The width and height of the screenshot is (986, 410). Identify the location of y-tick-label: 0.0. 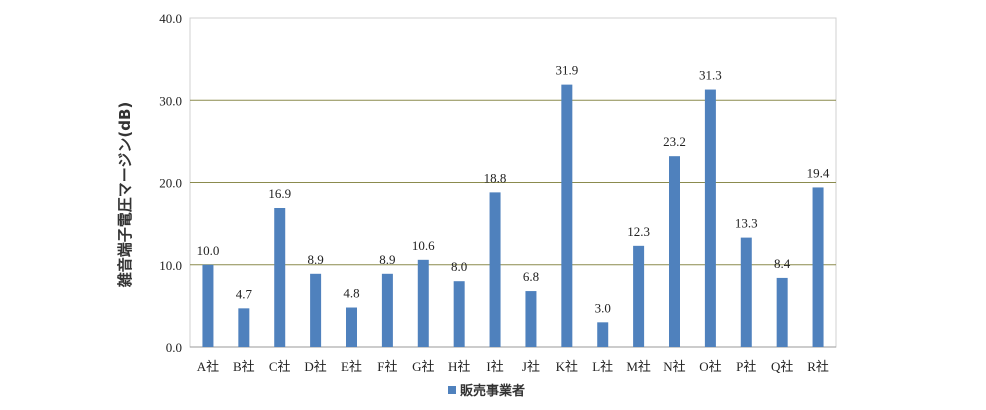
(174, 347).